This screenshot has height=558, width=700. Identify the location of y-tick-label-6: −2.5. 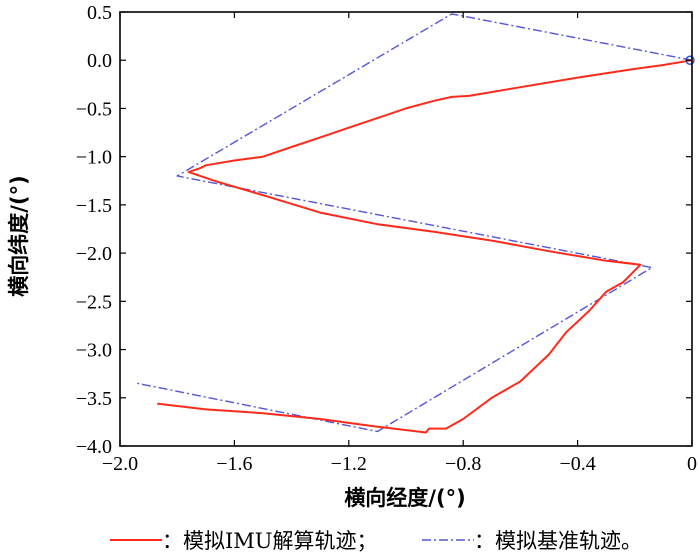
(94, 302).